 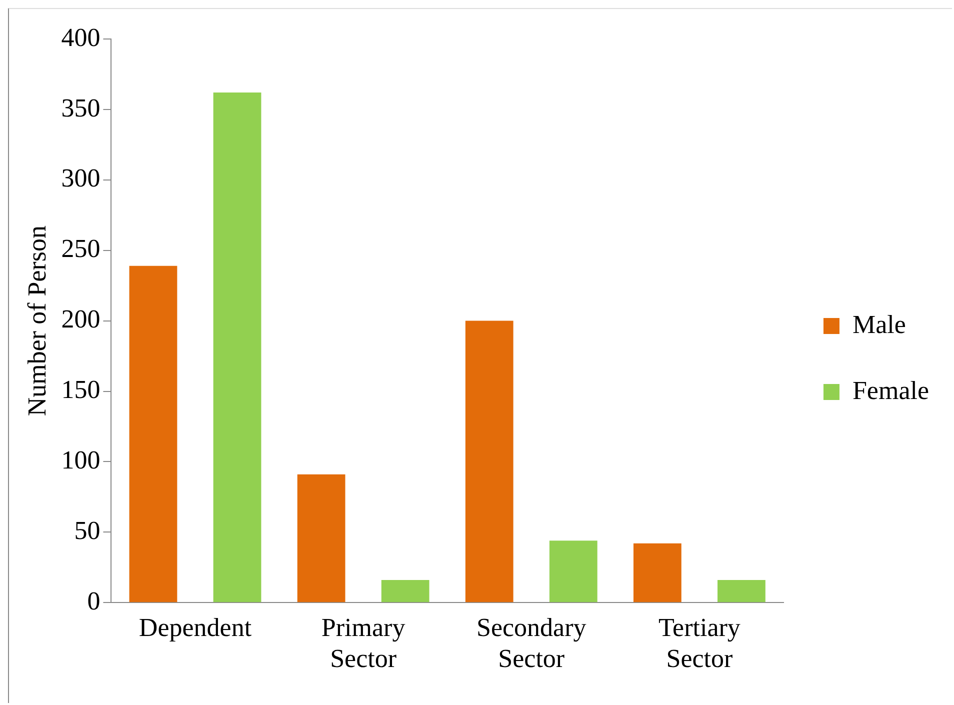 What do you see at coordinates (891, 390) in the screenshot?
I see `legend-label: Female` at bounding box center [891, 390].